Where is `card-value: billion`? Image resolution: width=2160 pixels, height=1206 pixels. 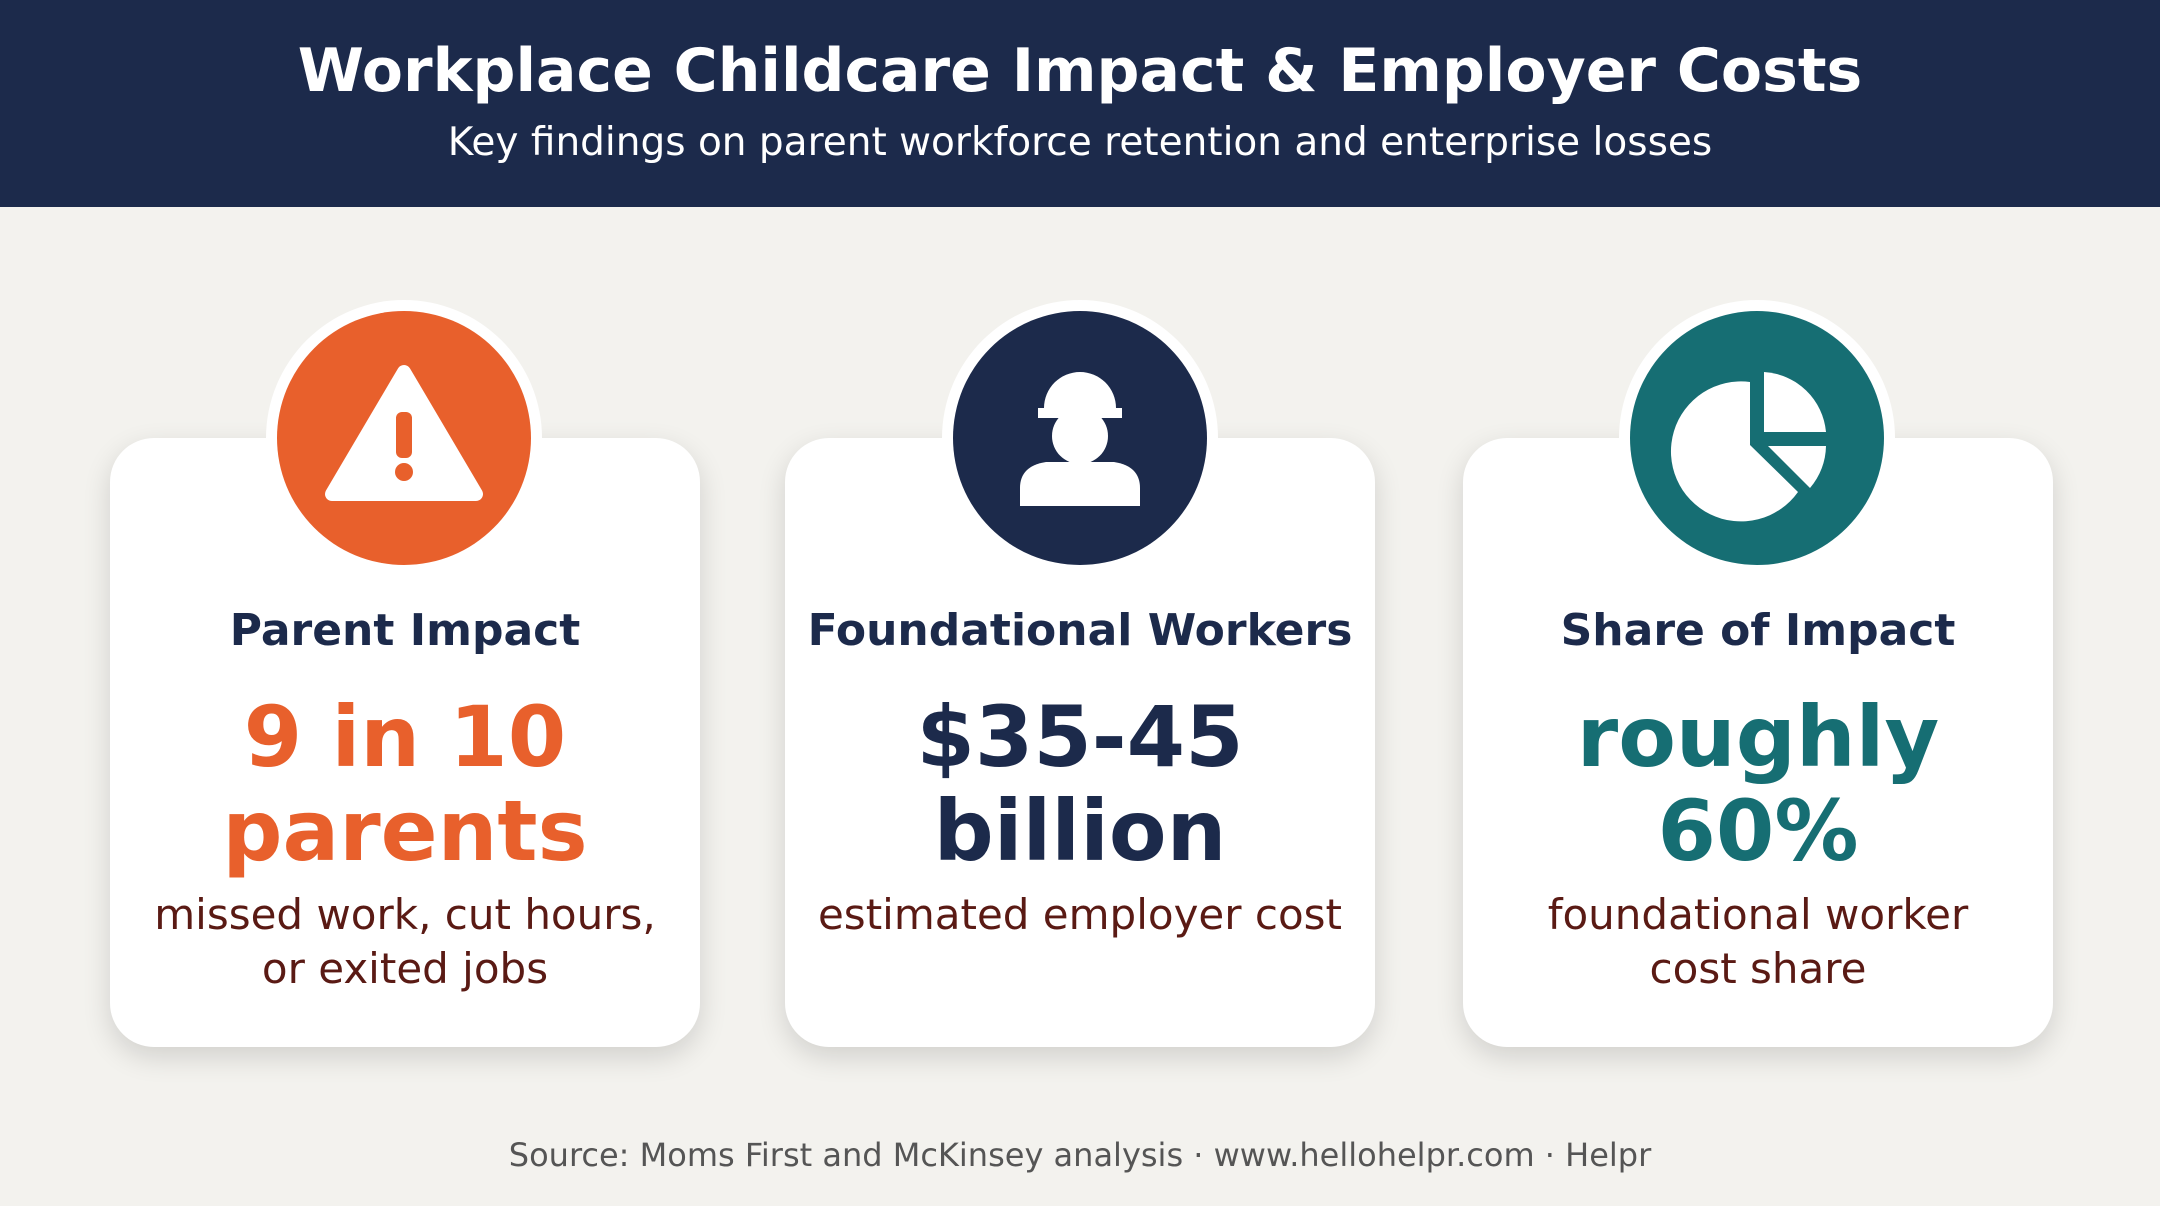 card-value: billion is located at coordinates (1080, 831).